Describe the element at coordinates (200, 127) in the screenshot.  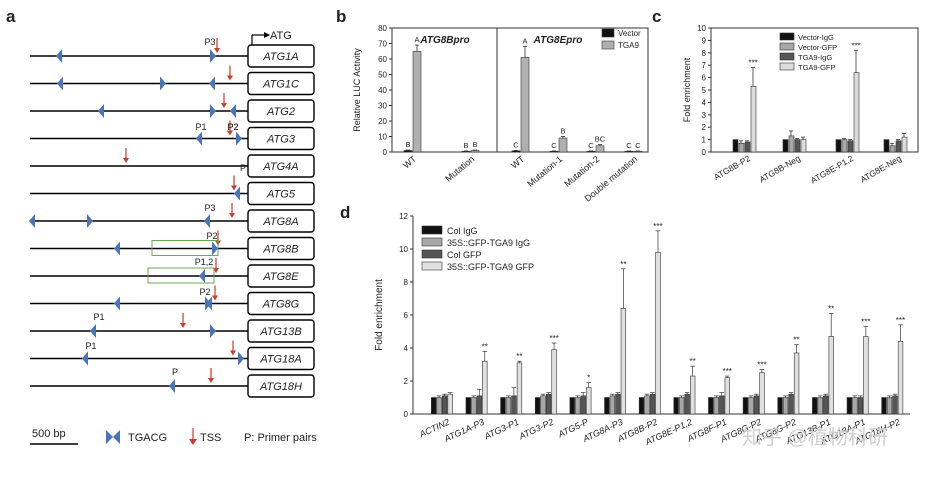
I see `primer-label: P1` at that location.